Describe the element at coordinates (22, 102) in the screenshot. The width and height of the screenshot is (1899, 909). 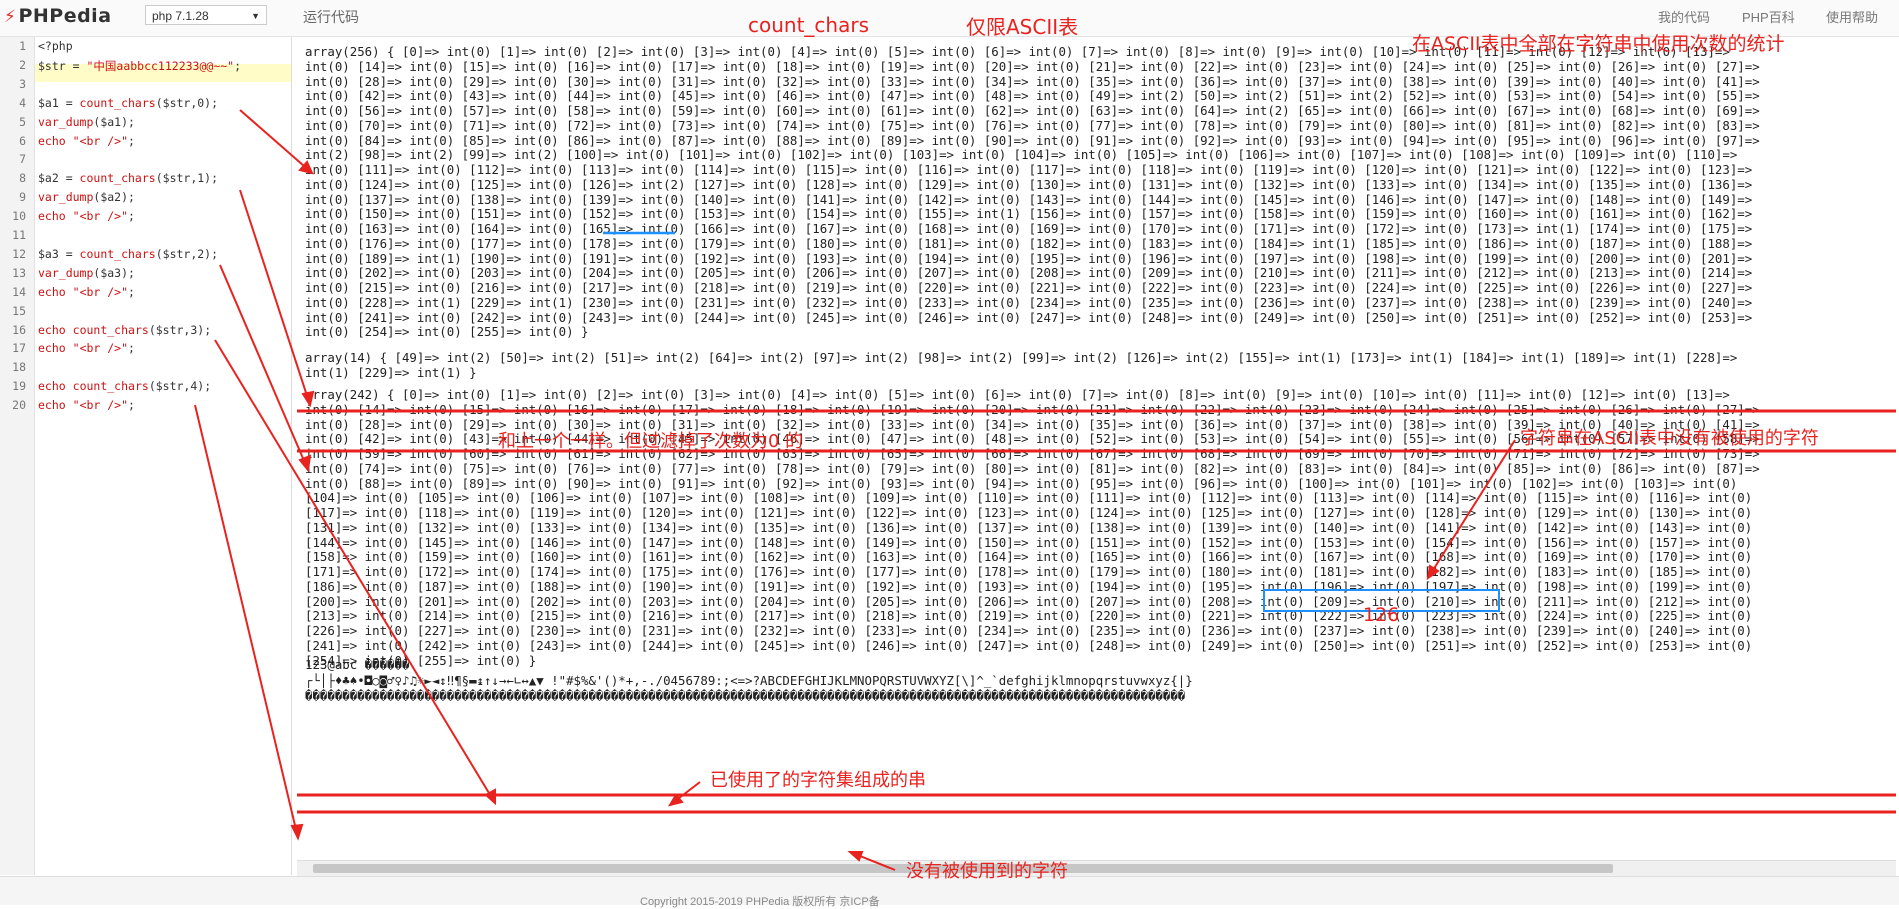
I see `line-number: 4` at that location.